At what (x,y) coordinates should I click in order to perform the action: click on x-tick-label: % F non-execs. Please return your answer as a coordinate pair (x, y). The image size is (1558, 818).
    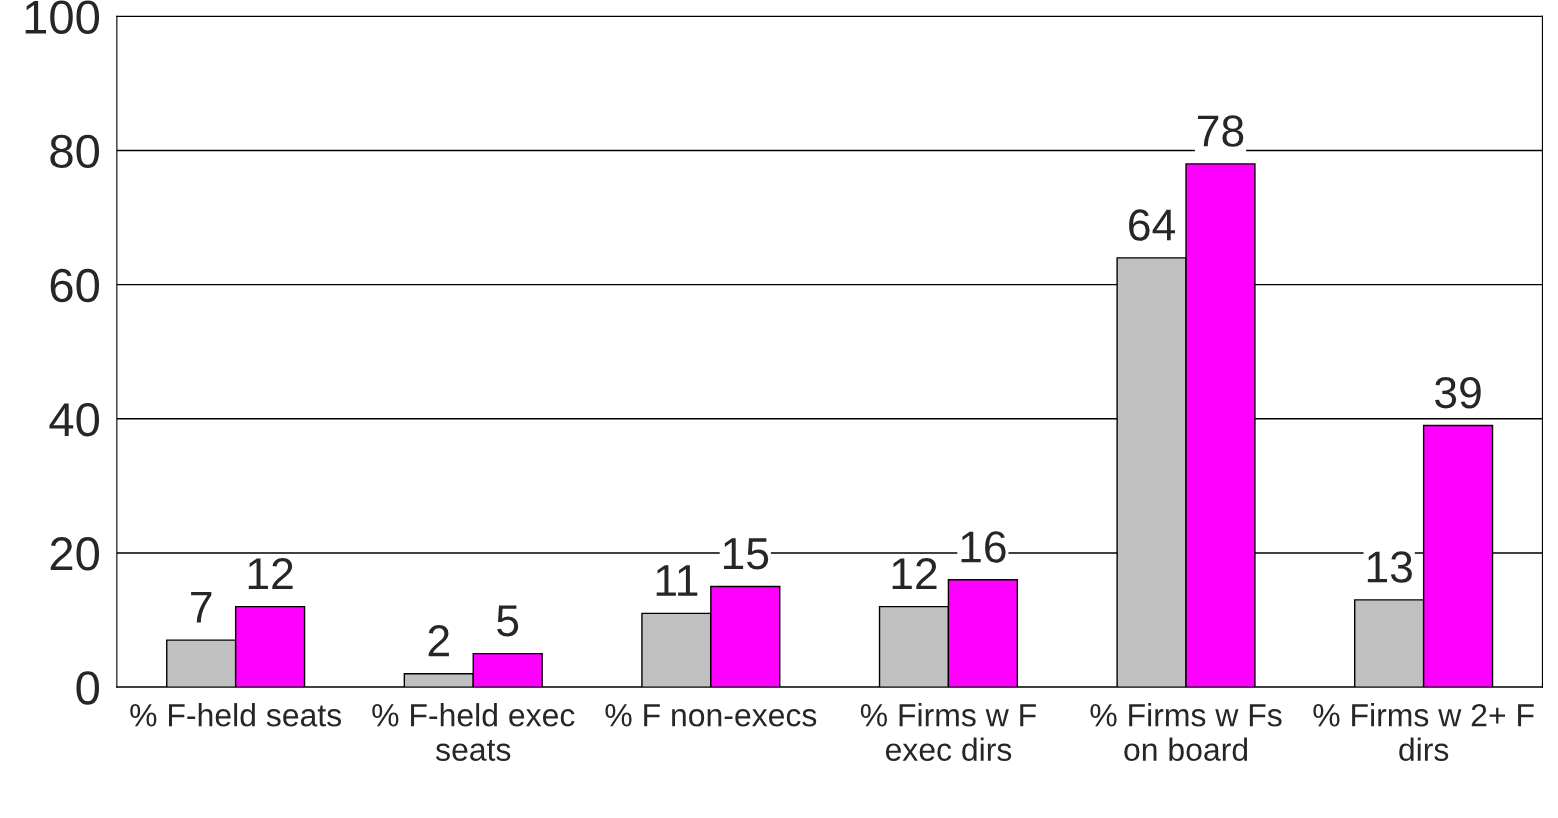
    Looking at the image, I should click on (711, 715).